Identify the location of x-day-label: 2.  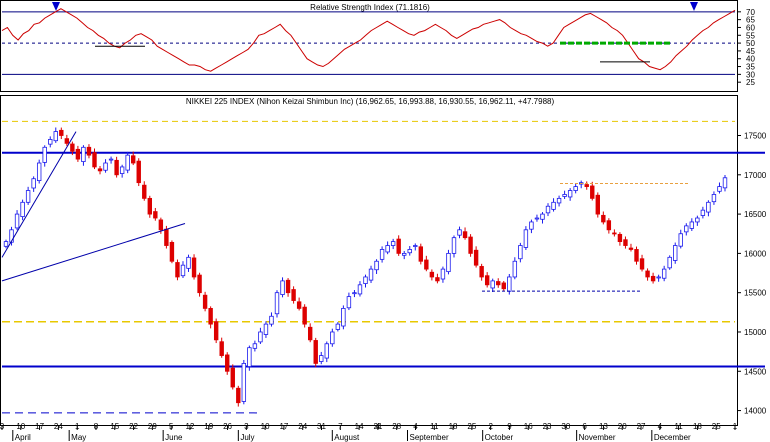
(490, 426).